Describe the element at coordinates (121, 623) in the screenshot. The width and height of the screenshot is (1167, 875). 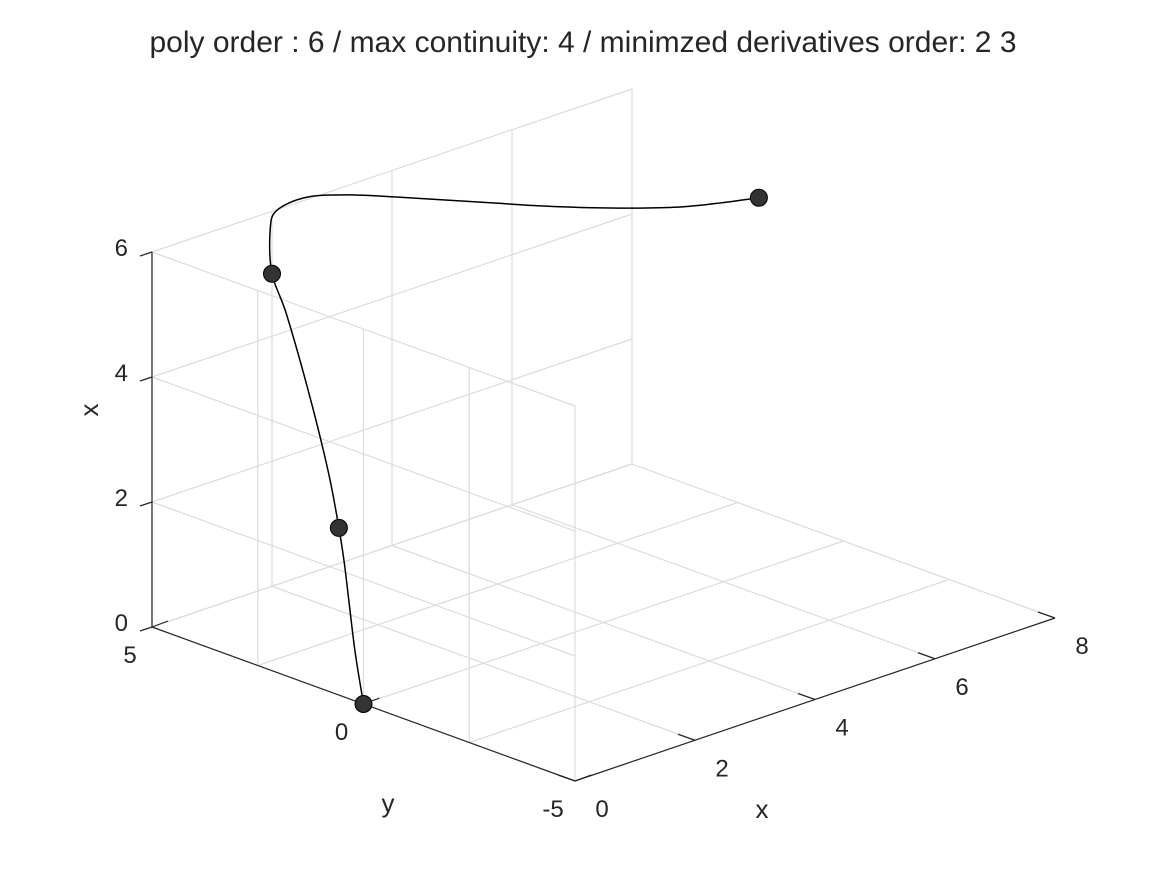
I see `z-tick-label: 0` at that location.